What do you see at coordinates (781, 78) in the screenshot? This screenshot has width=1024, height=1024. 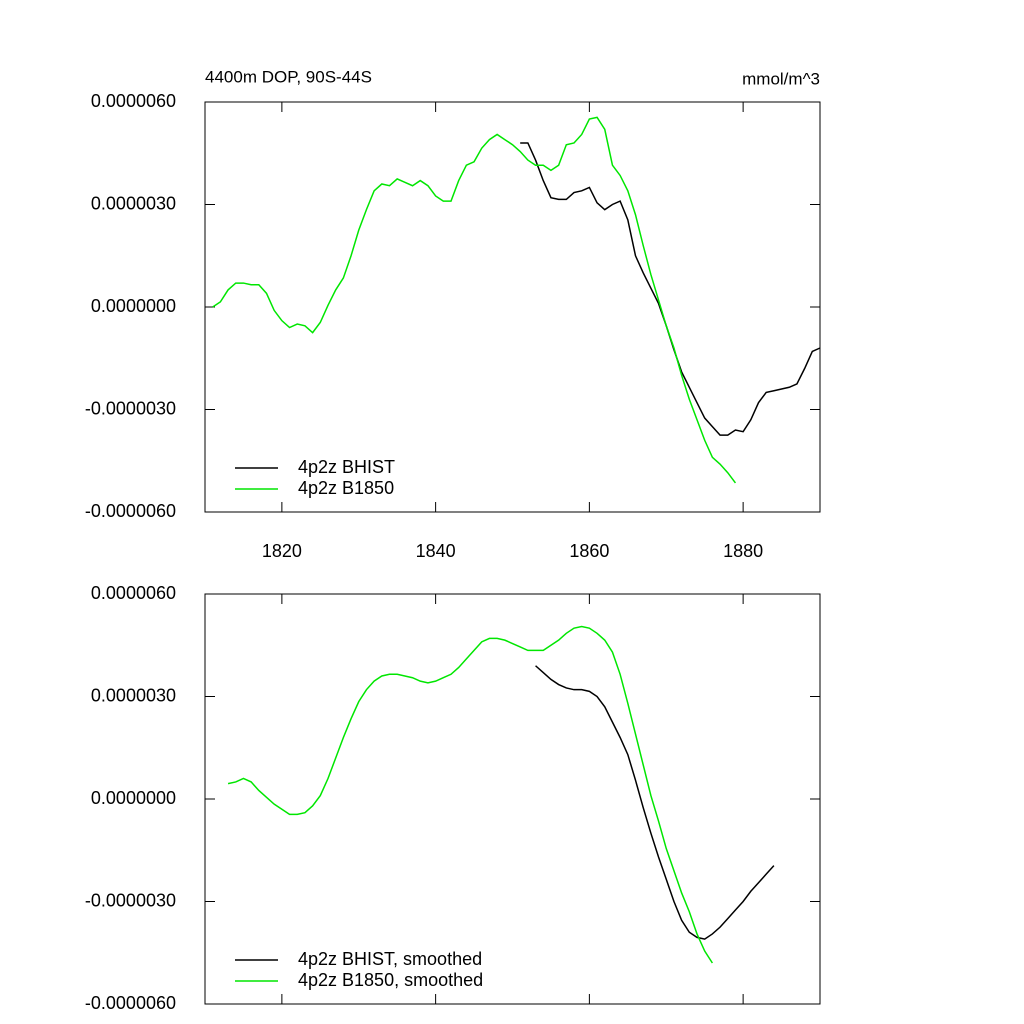 I see `units-label: mmol/m^3` at bounding box center [781, 78].